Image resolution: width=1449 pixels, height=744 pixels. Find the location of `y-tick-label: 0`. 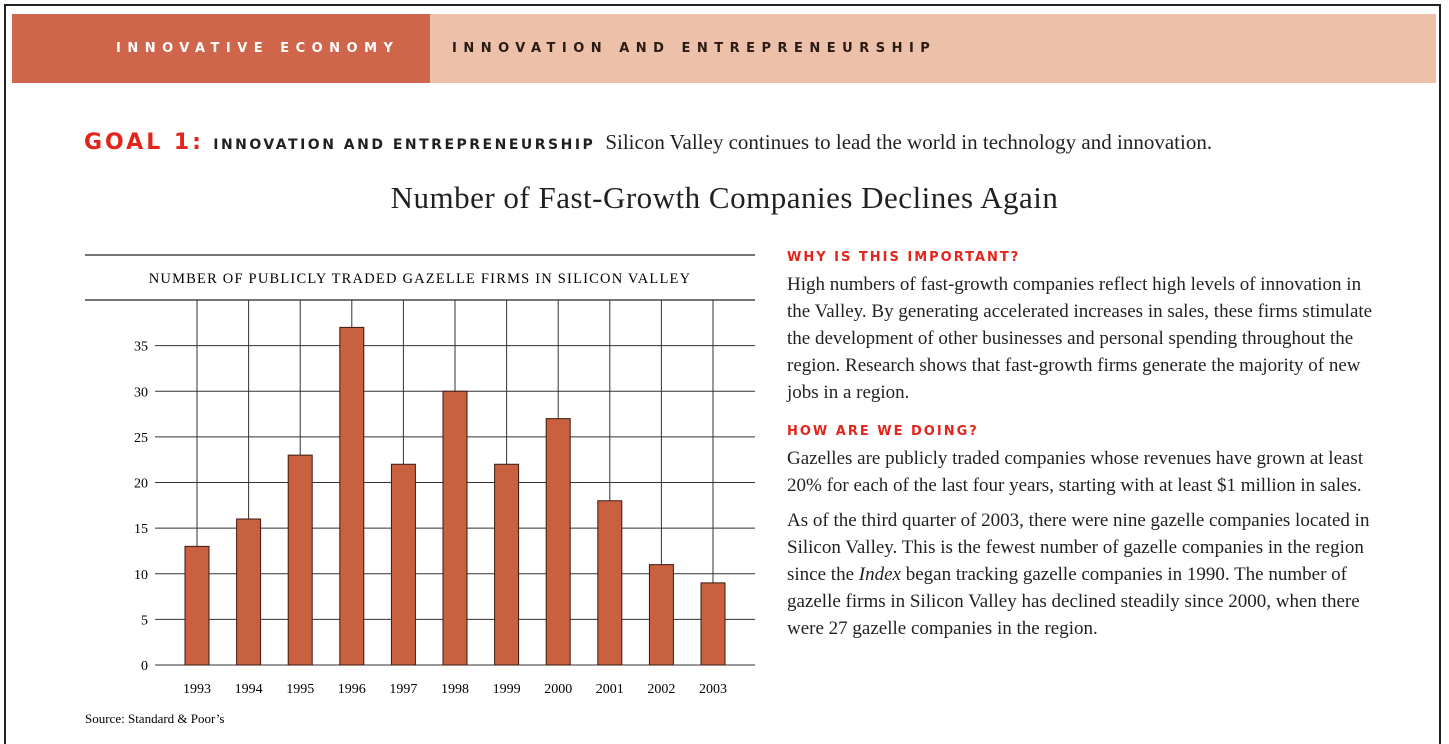

y-tick-label: 0 is located at coordinates (144, 666).